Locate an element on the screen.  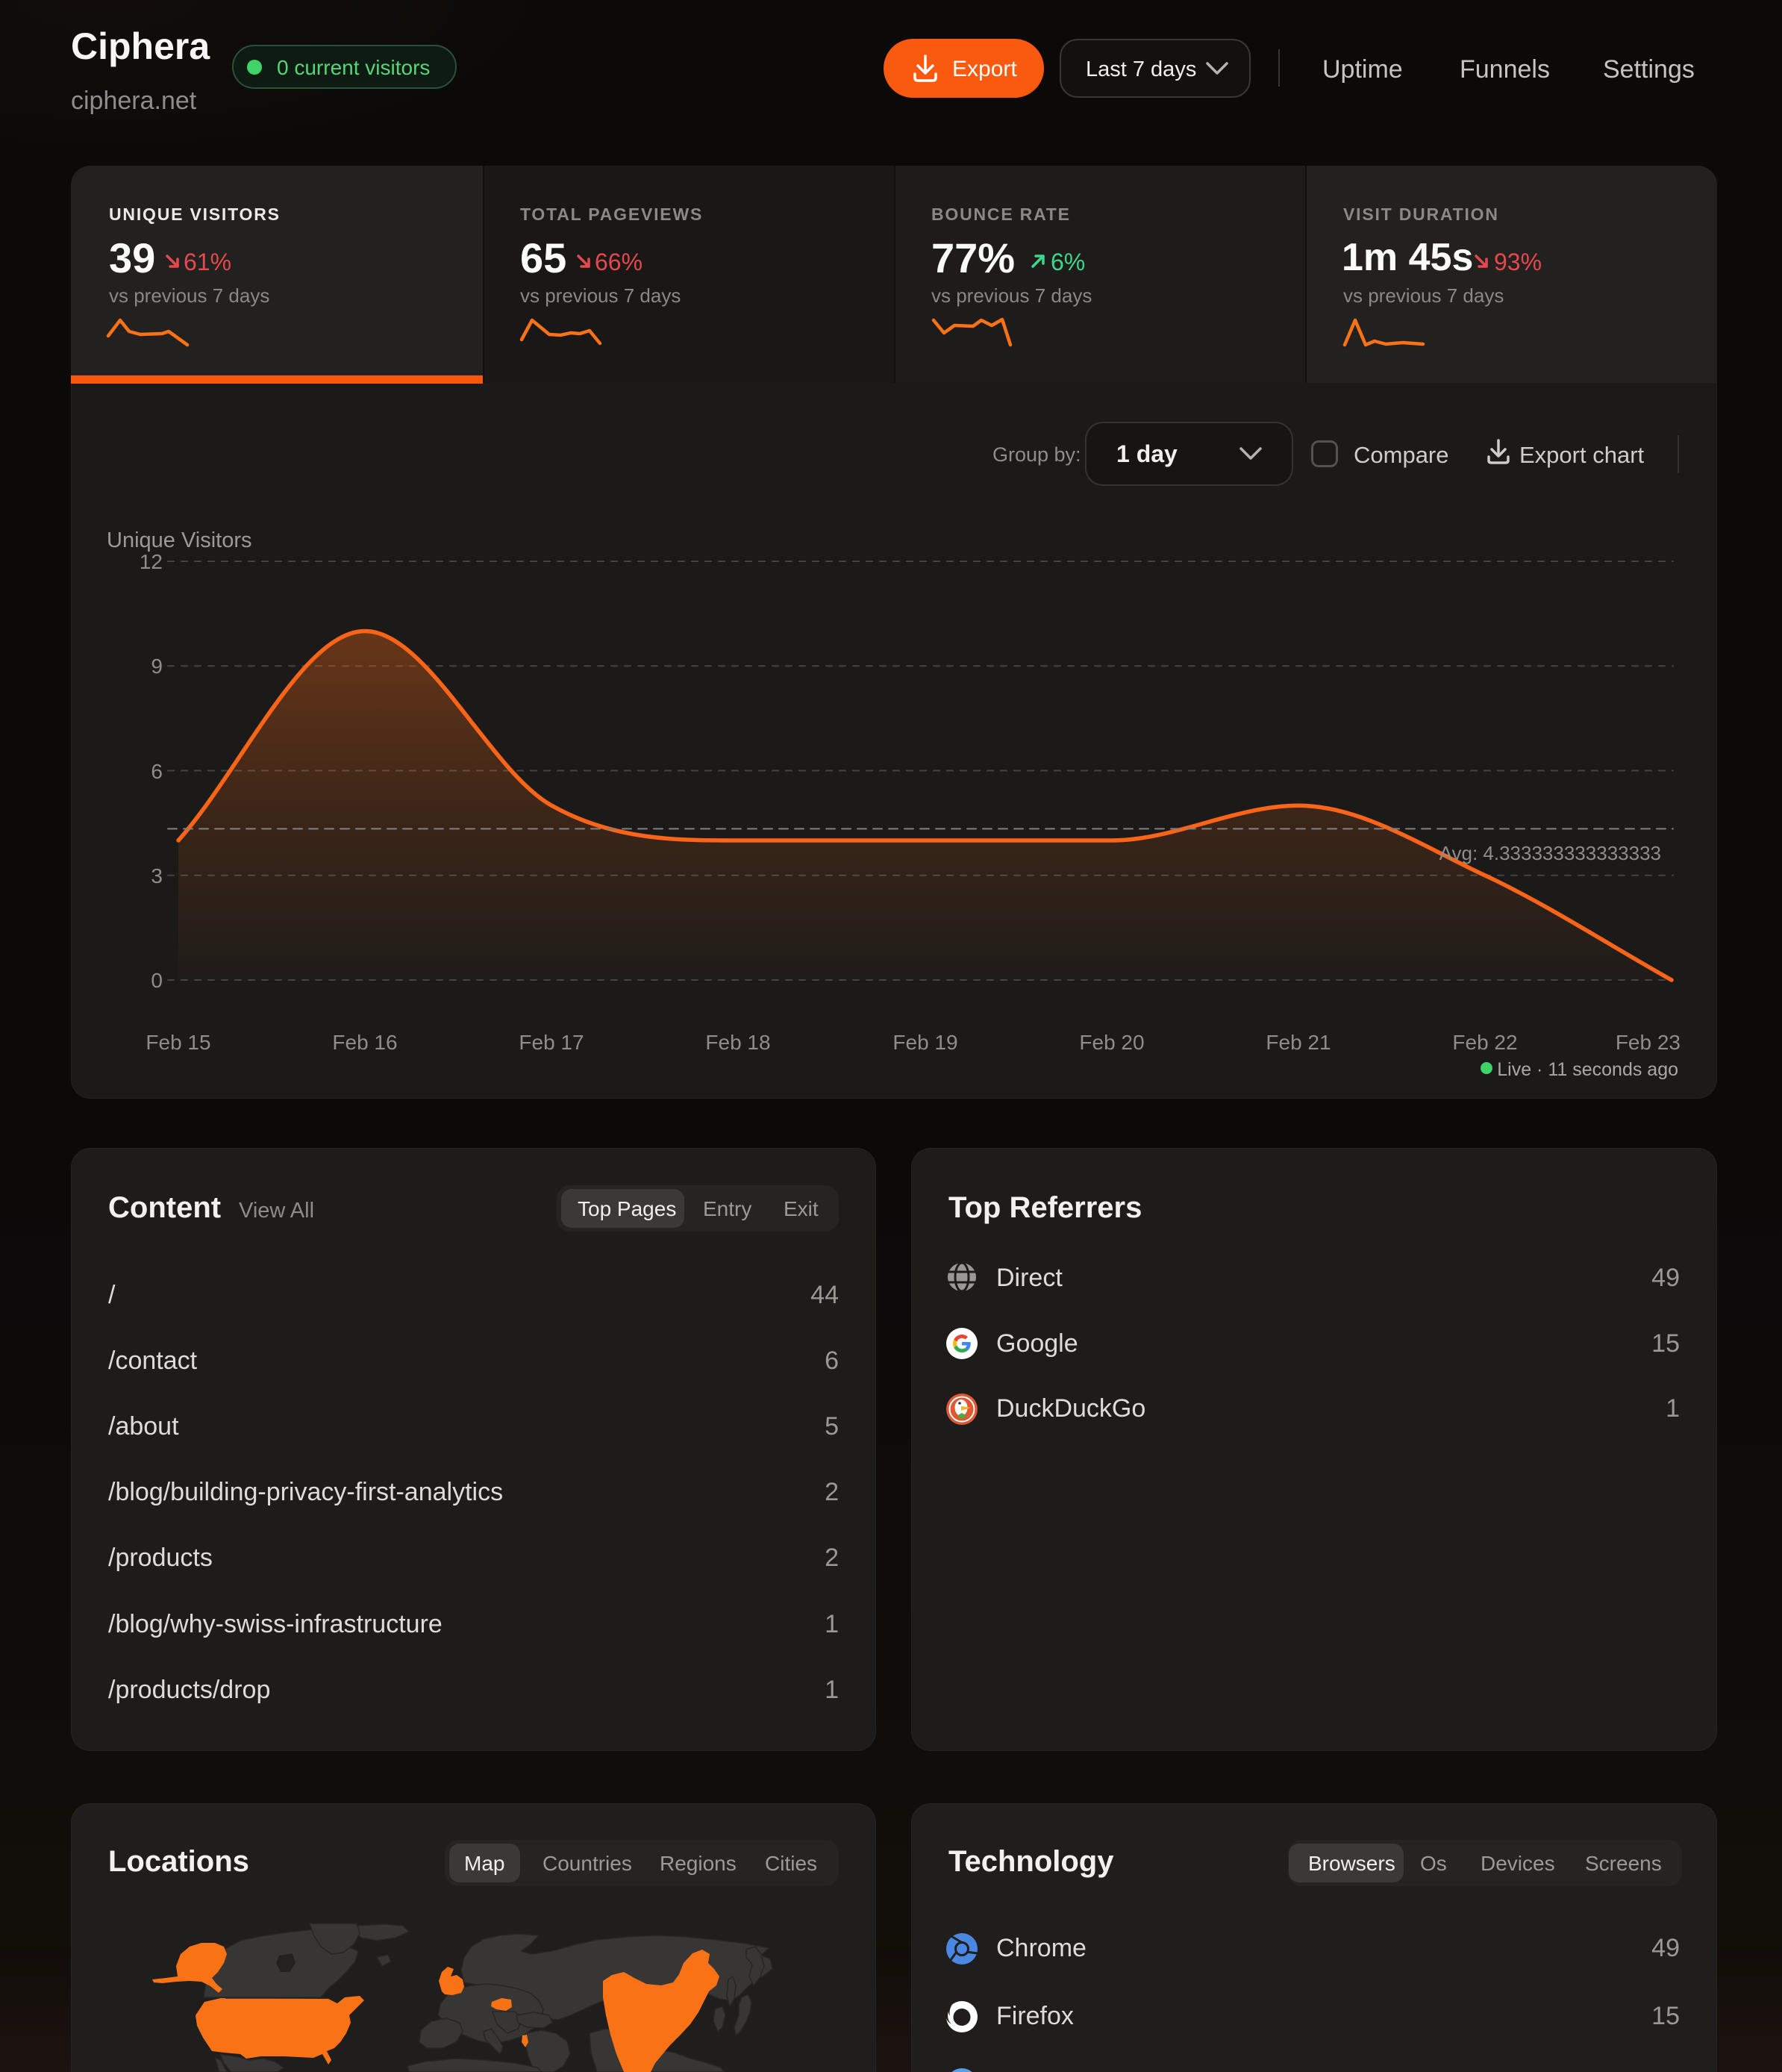
svg-text: 0 is located at coordinates (157, 980).